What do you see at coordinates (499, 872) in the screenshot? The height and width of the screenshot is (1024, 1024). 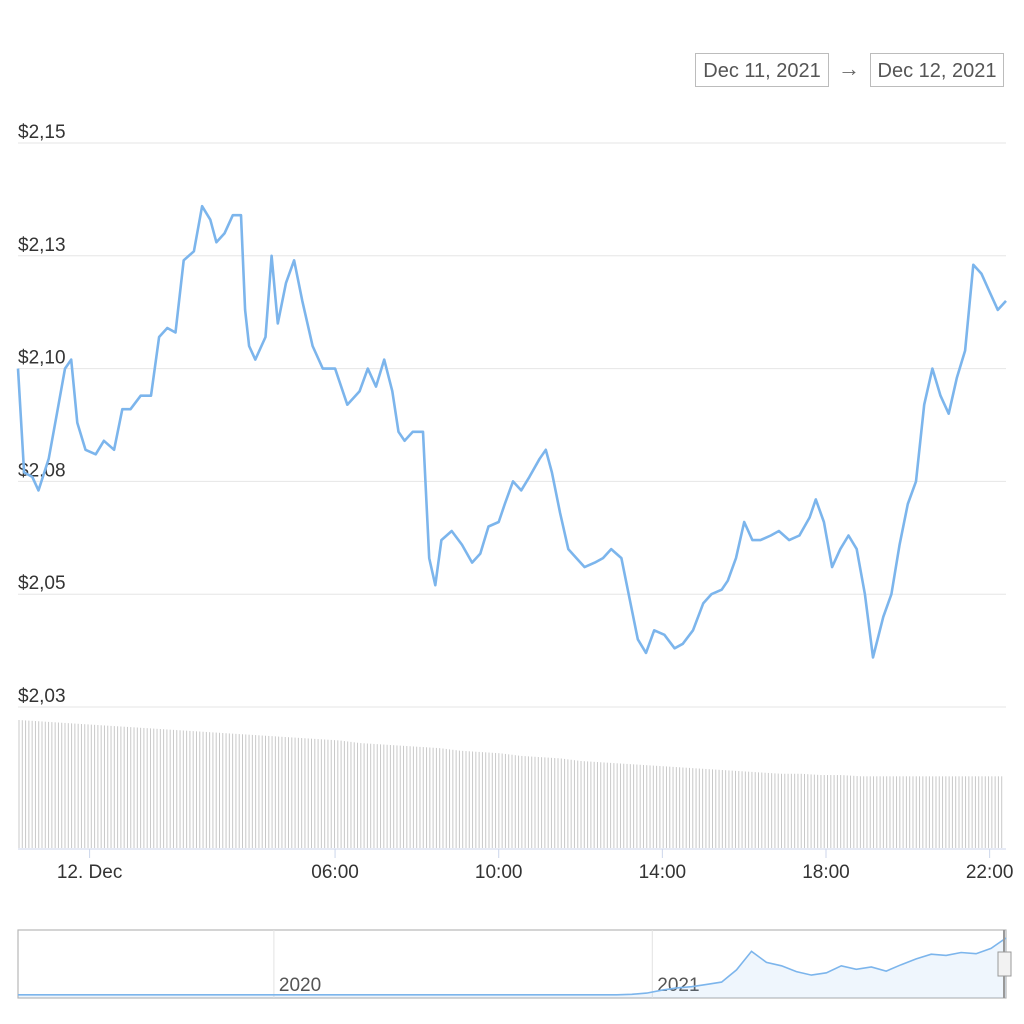 I see `x-tick-label: 10:00` at bounding box center [499, 872].